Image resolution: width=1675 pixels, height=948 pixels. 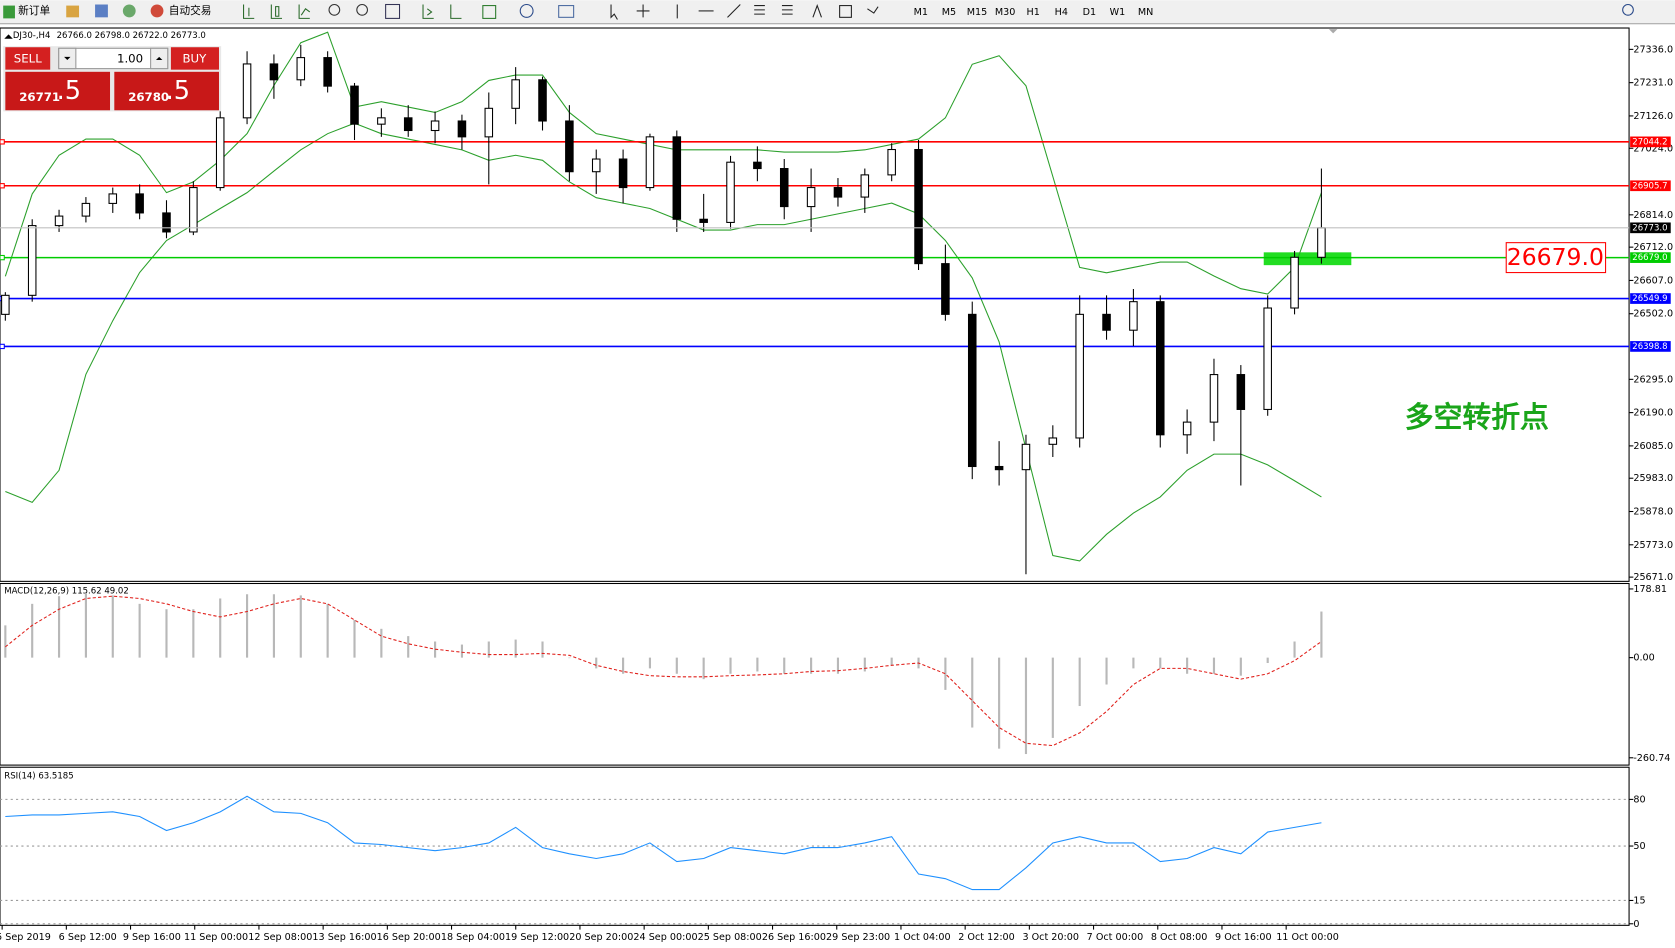 I want to click on collapse-arrow, so click(x=8, y=36).